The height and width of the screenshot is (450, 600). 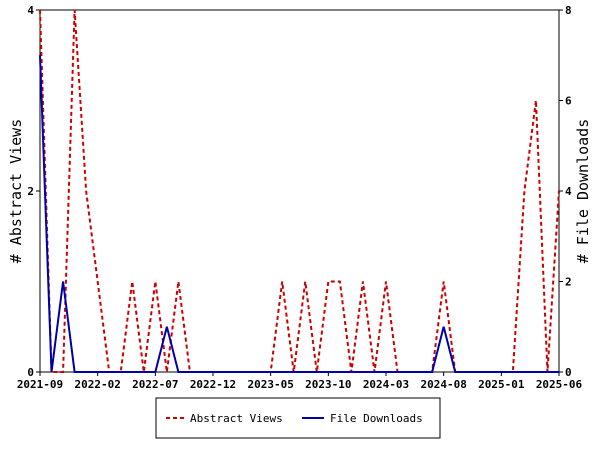 I want to click on left-tick-label: 2, so click(x=30, y=191).